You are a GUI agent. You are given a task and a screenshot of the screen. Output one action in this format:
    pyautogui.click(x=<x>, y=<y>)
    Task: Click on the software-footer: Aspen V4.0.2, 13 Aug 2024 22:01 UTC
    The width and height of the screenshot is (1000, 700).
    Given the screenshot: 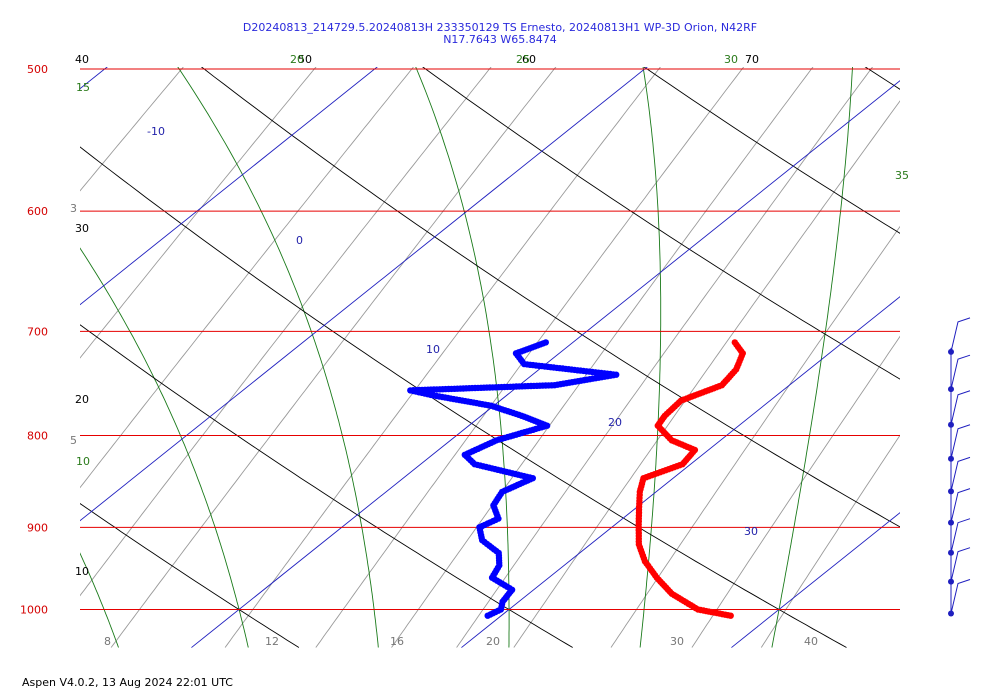 What is the action you would take?
    pyautogui.click(x=127, y=682)
    